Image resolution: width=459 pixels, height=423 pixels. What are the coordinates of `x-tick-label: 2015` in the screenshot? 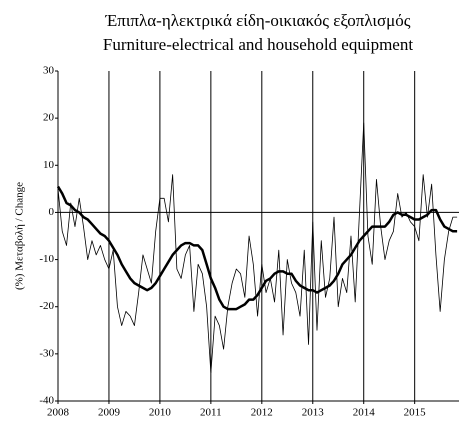 It's located at (415, 413).